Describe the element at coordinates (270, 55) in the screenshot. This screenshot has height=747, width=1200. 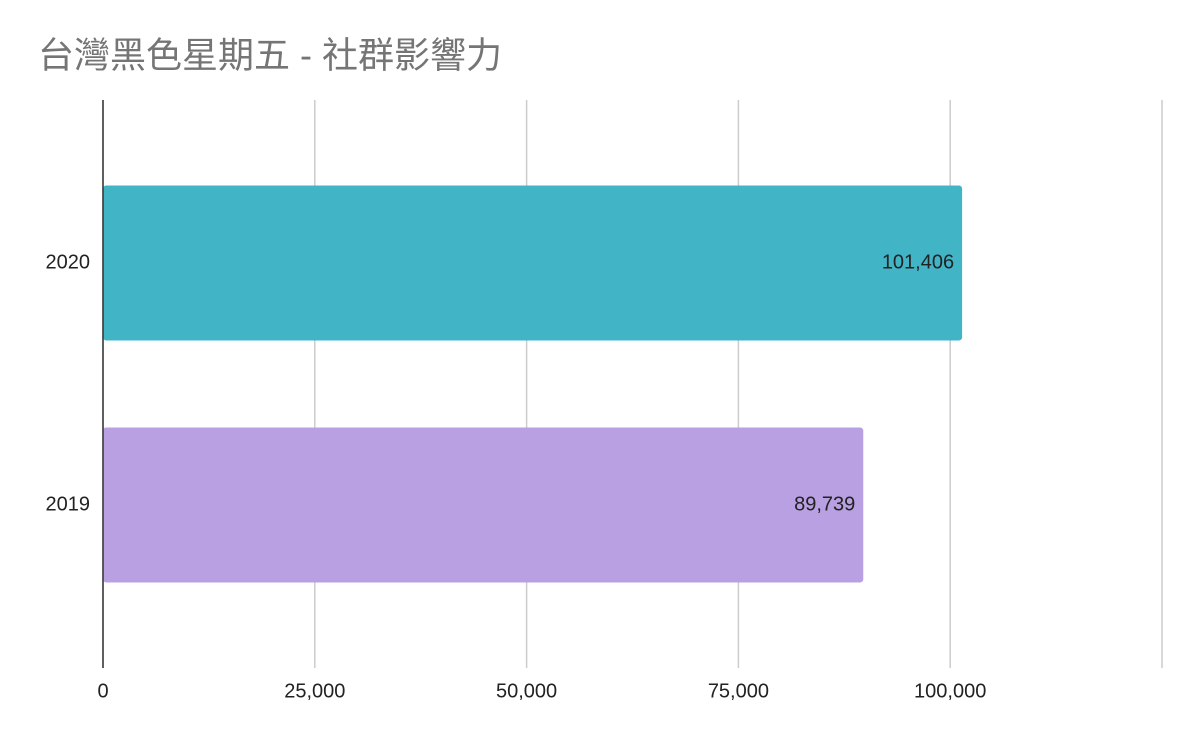
I see `chart-title: 台灣黑色星期五 - 社群影響力` at that location.